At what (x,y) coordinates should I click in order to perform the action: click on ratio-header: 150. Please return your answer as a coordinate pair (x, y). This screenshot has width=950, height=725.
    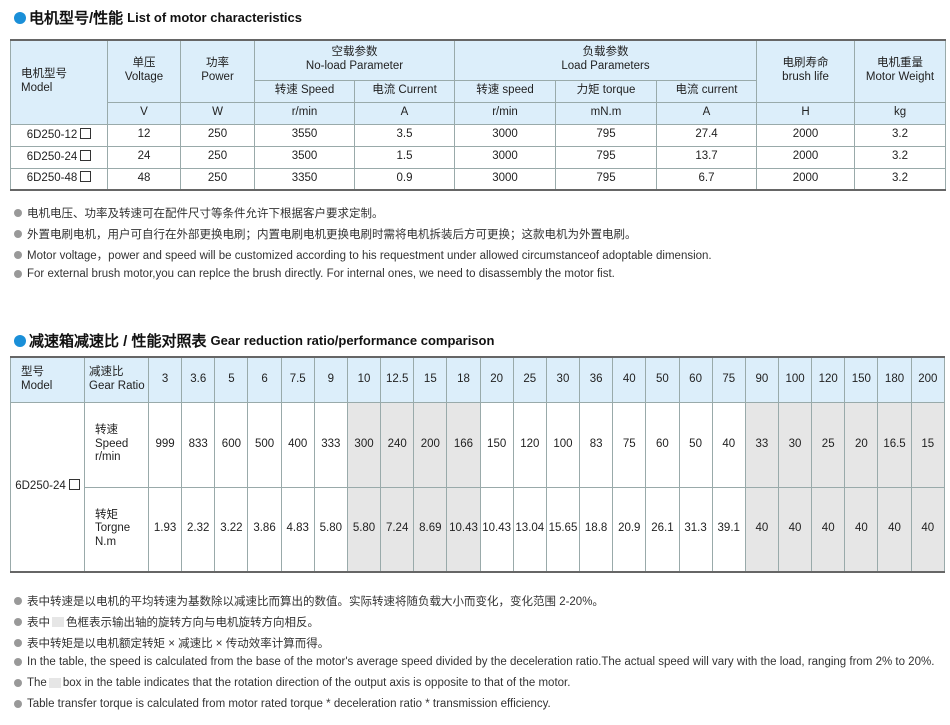
    Looking at the image, I should click on (861, 379).